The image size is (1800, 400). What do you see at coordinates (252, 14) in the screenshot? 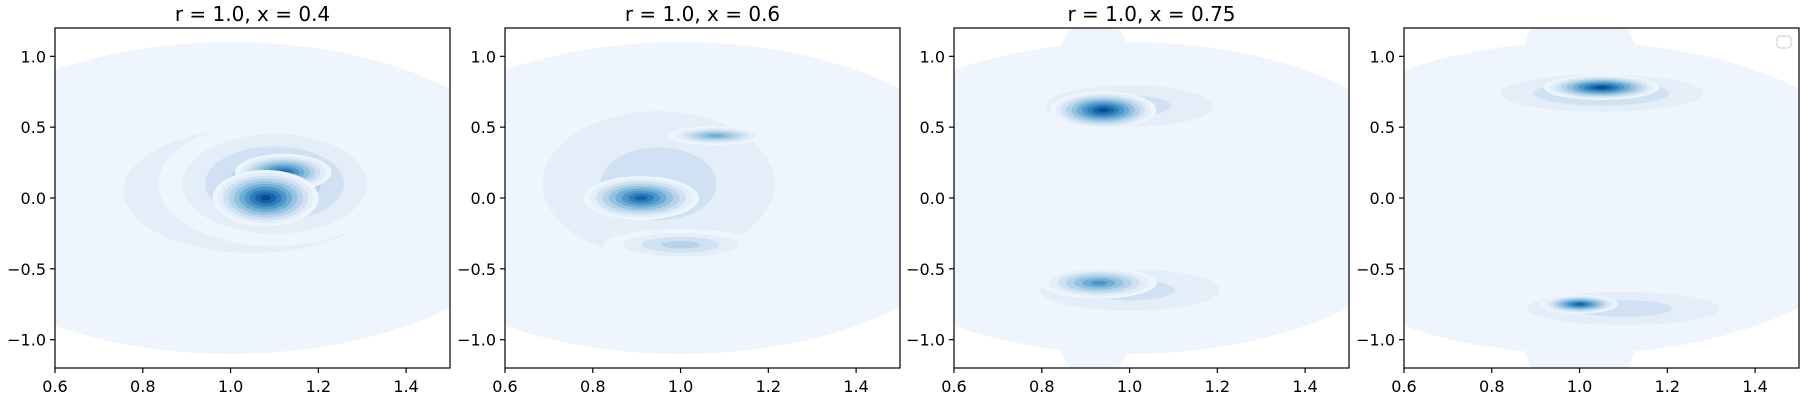
I see `subplot-title: r = 1.0, x = 0.4` at bounding box center [252, 14].